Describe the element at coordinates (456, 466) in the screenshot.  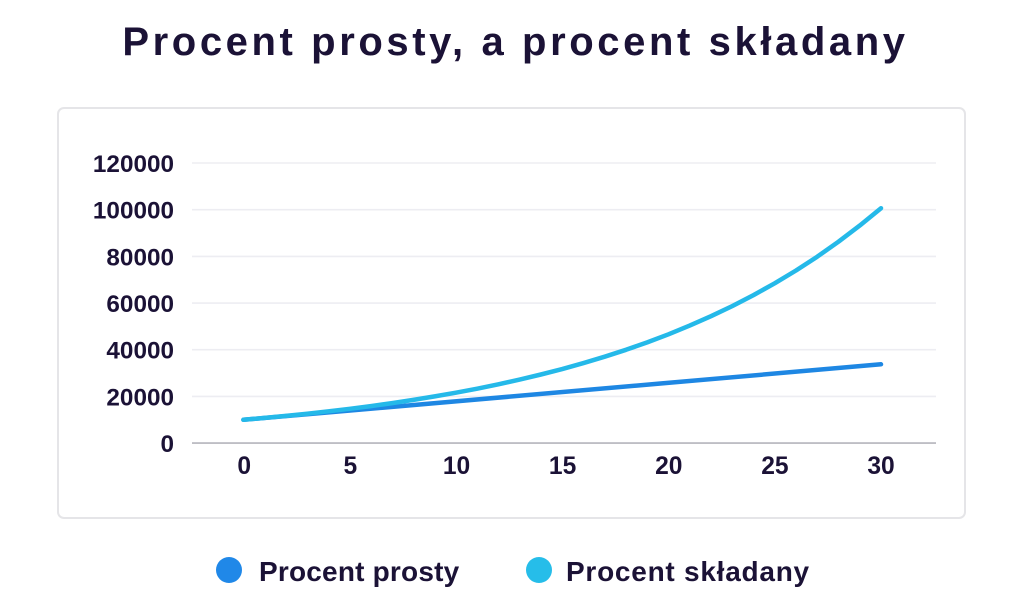
I see `svg-text: 10` at that location.